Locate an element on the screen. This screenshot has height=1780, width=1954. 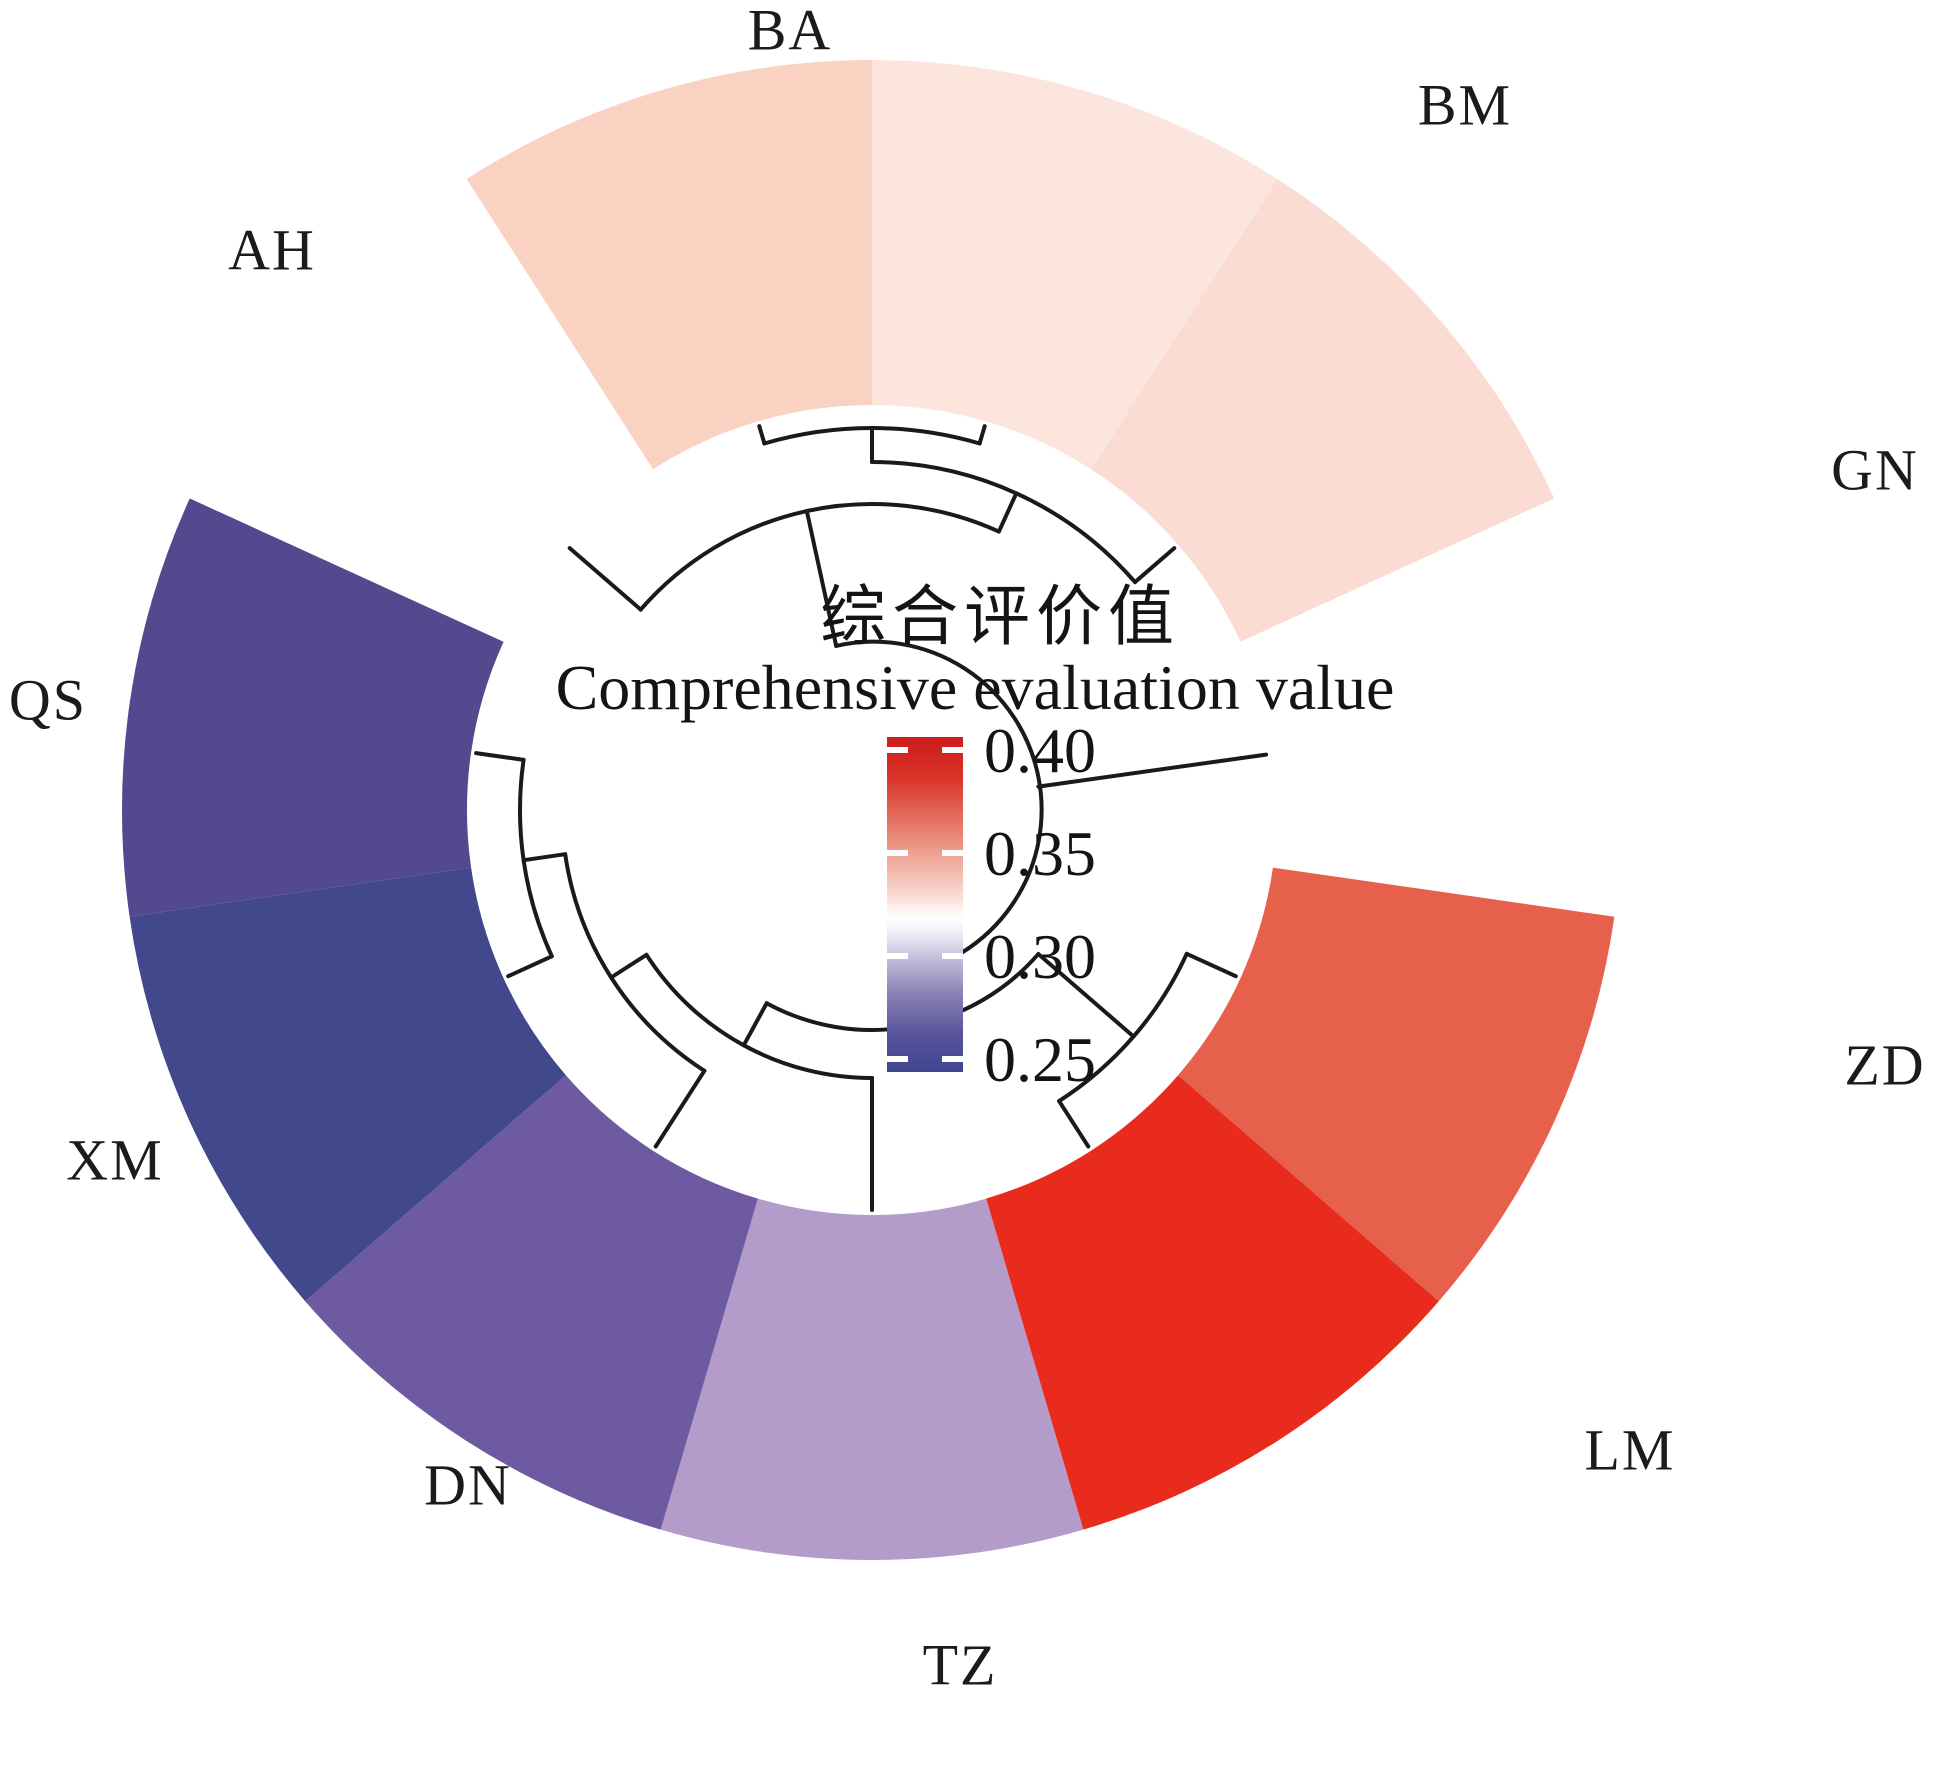
dendrogram-root-stem is located at coordinates (1152, 770).